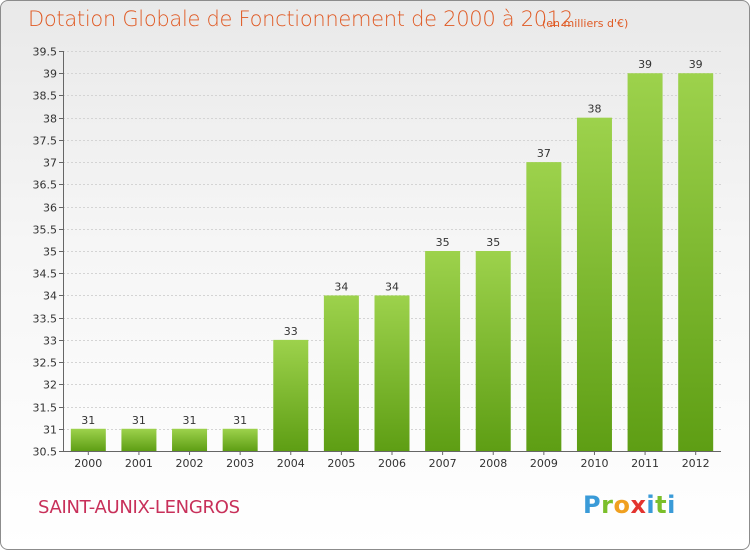 The image size is (750, 550). Describe the element at coordinates (696, 64) in the screenshot. I see `data-label-2012: 39` at that location.